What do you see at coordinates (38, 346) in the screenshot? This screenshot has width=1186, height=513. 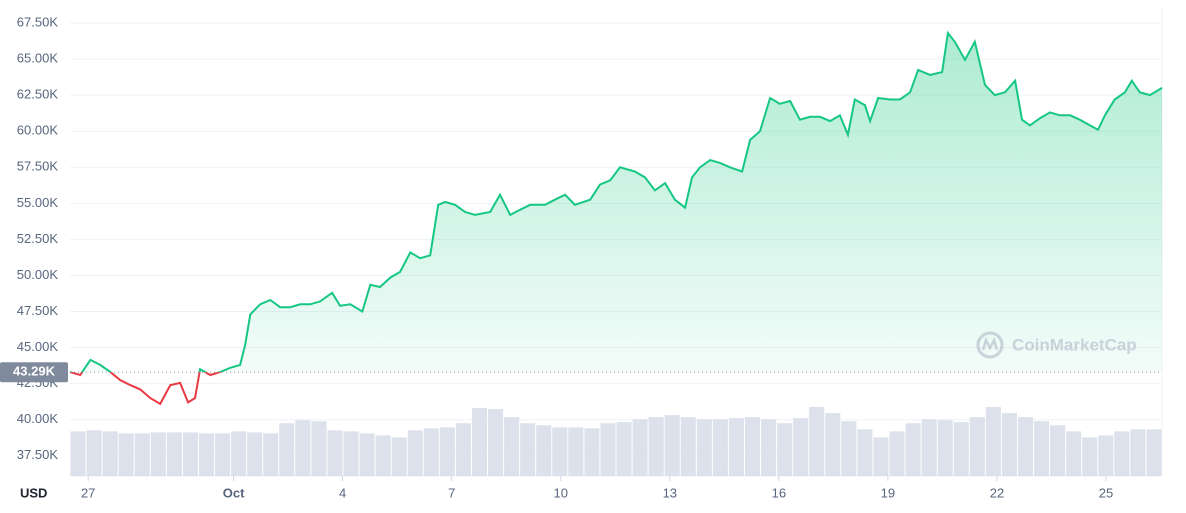 I see `y-tick-label: 45.00K` at bounding box center [38, 346].